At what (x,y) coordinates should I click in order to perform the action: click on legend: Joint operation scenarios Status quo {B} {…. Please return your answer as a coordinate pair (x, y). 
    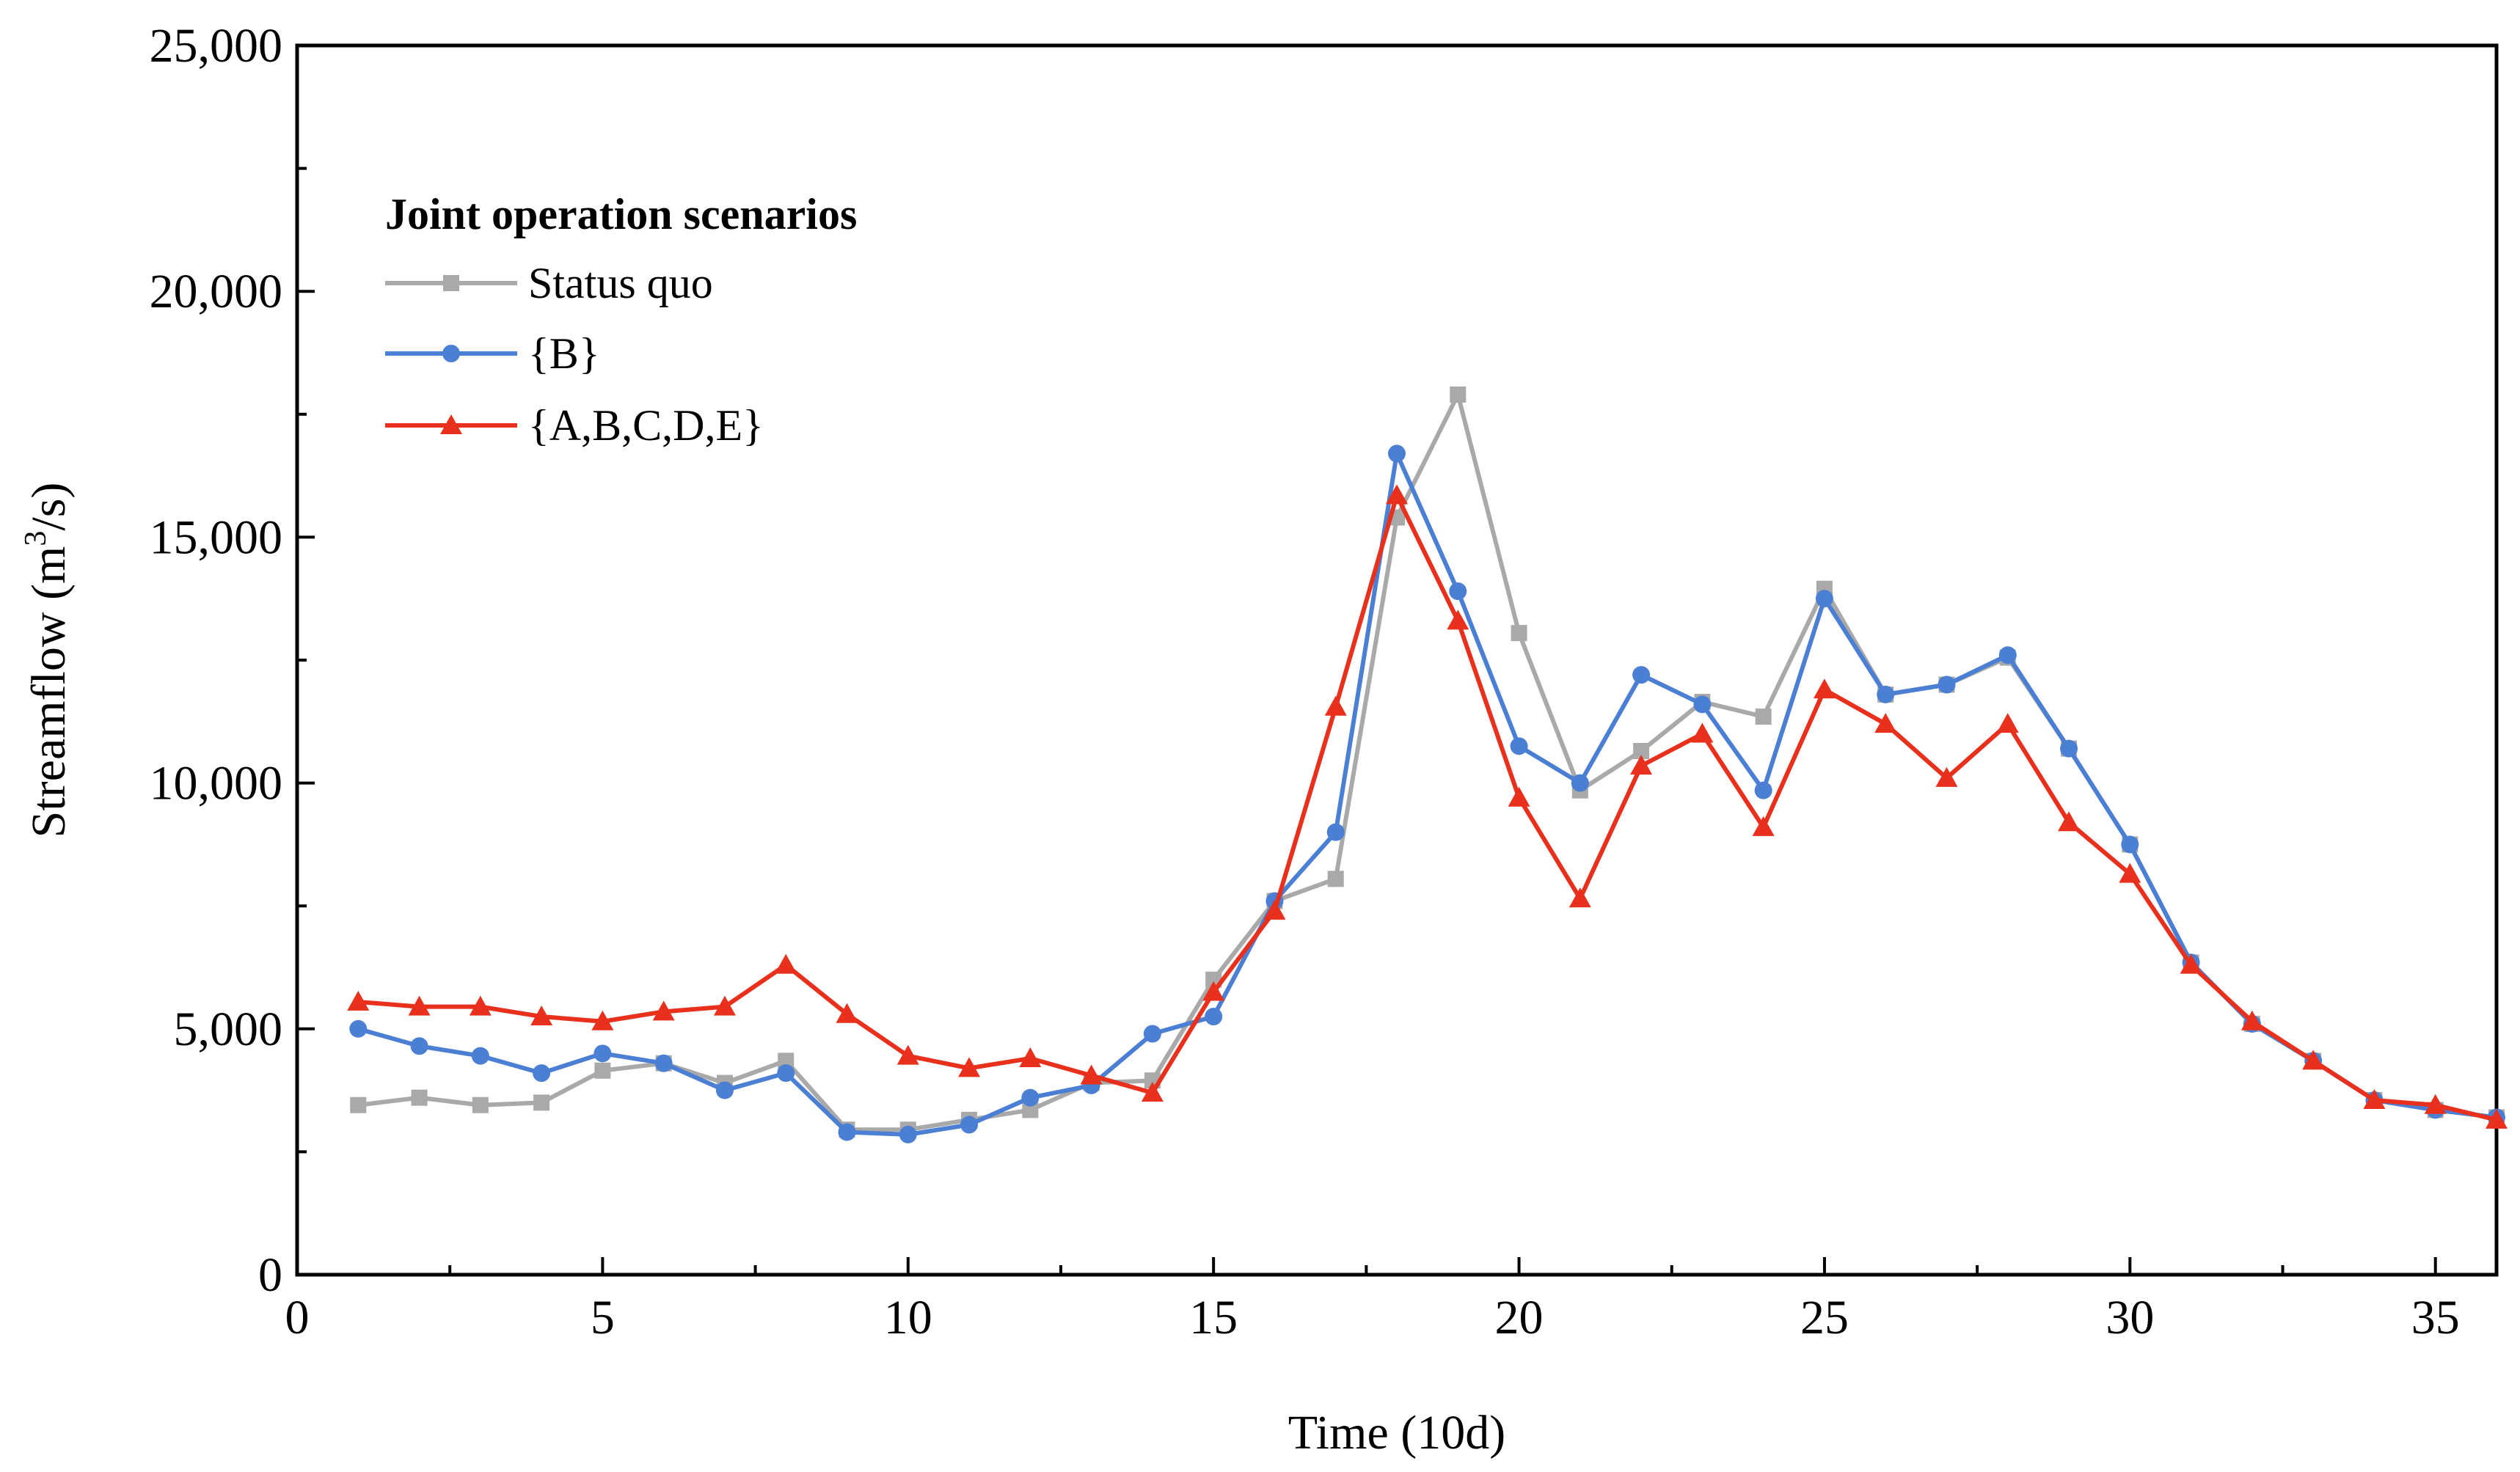
    Looking at the image, I should click on (621, 320).